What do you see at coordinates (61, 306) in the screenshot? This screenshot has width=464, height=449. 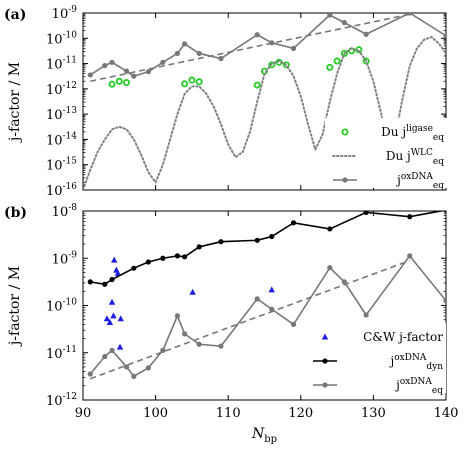 I see `y-tick-label-b: 10⁻¹⁰` at bounding box center [61, 306].